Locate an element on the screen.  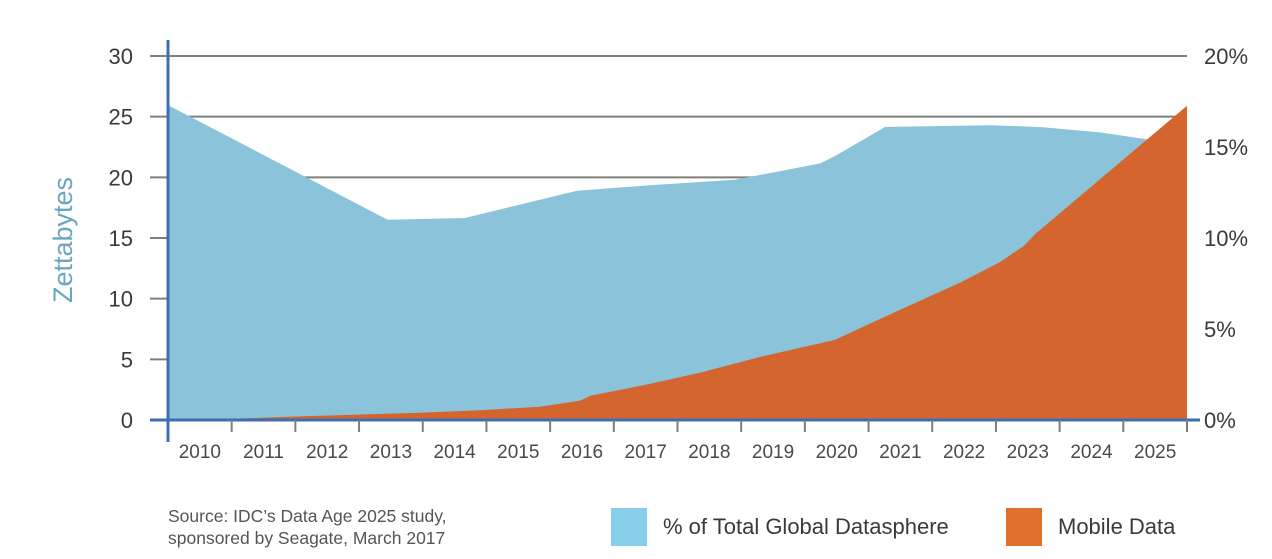
x-tick-label: 2023 is located at coordinates (1028, 452).